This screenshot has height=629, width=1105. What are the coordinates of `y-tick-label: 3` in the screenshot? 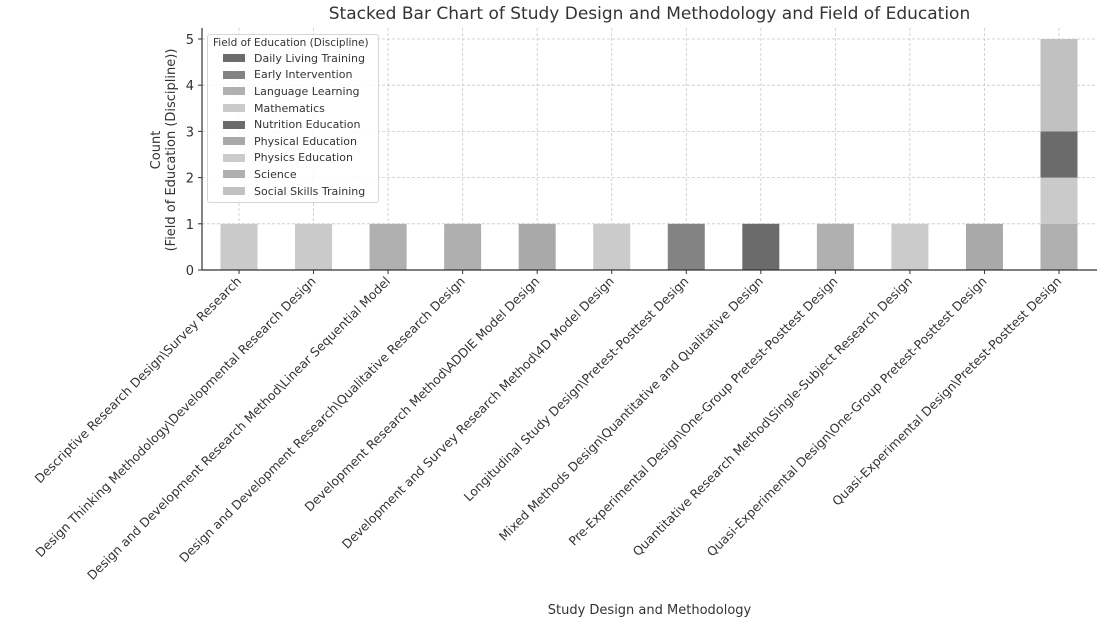 It's located at (190, 132).